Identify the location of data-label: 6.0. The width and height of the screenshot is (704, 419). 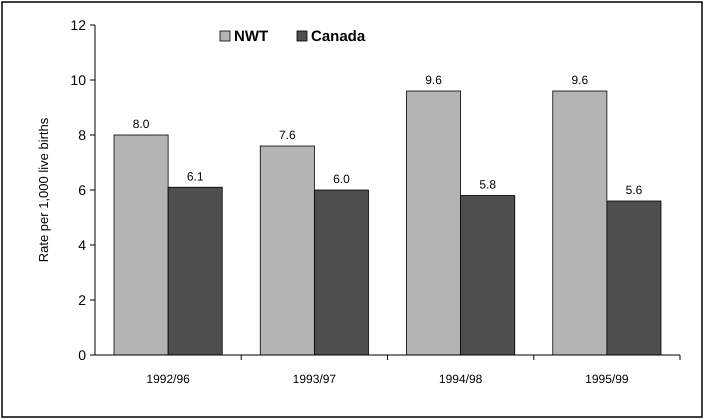
(341, 179).